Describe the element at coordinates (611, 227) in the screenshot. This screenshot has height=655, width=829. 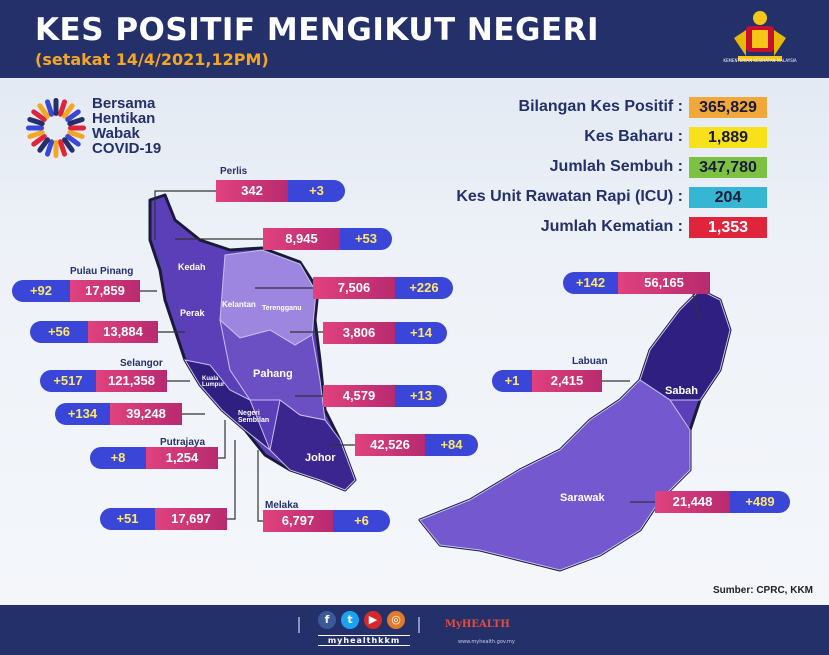
I see `stat-deaths: Jumlah Kematian : 1,353` at that location.